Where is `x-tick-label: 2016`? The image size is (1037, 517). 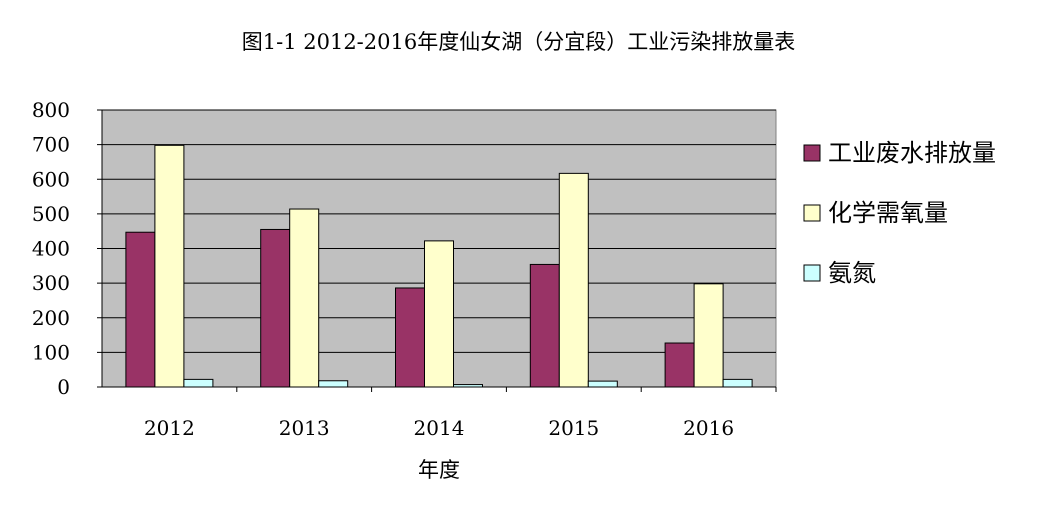
x-tick-label: 2016 is located at coordinates (708, 428).